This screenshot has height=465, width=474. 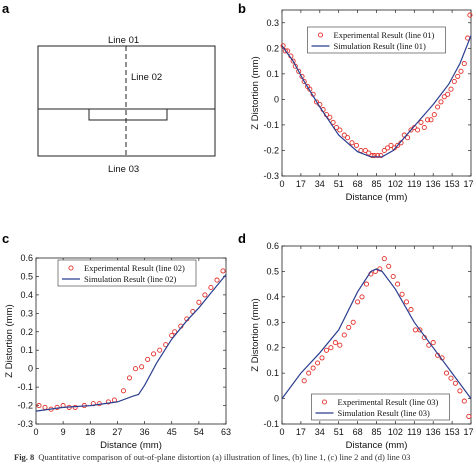 What do you see at coordinates (395, 432) in the screenshot?
I see `x-tick-label: 102` at bounding box center [395, 432].